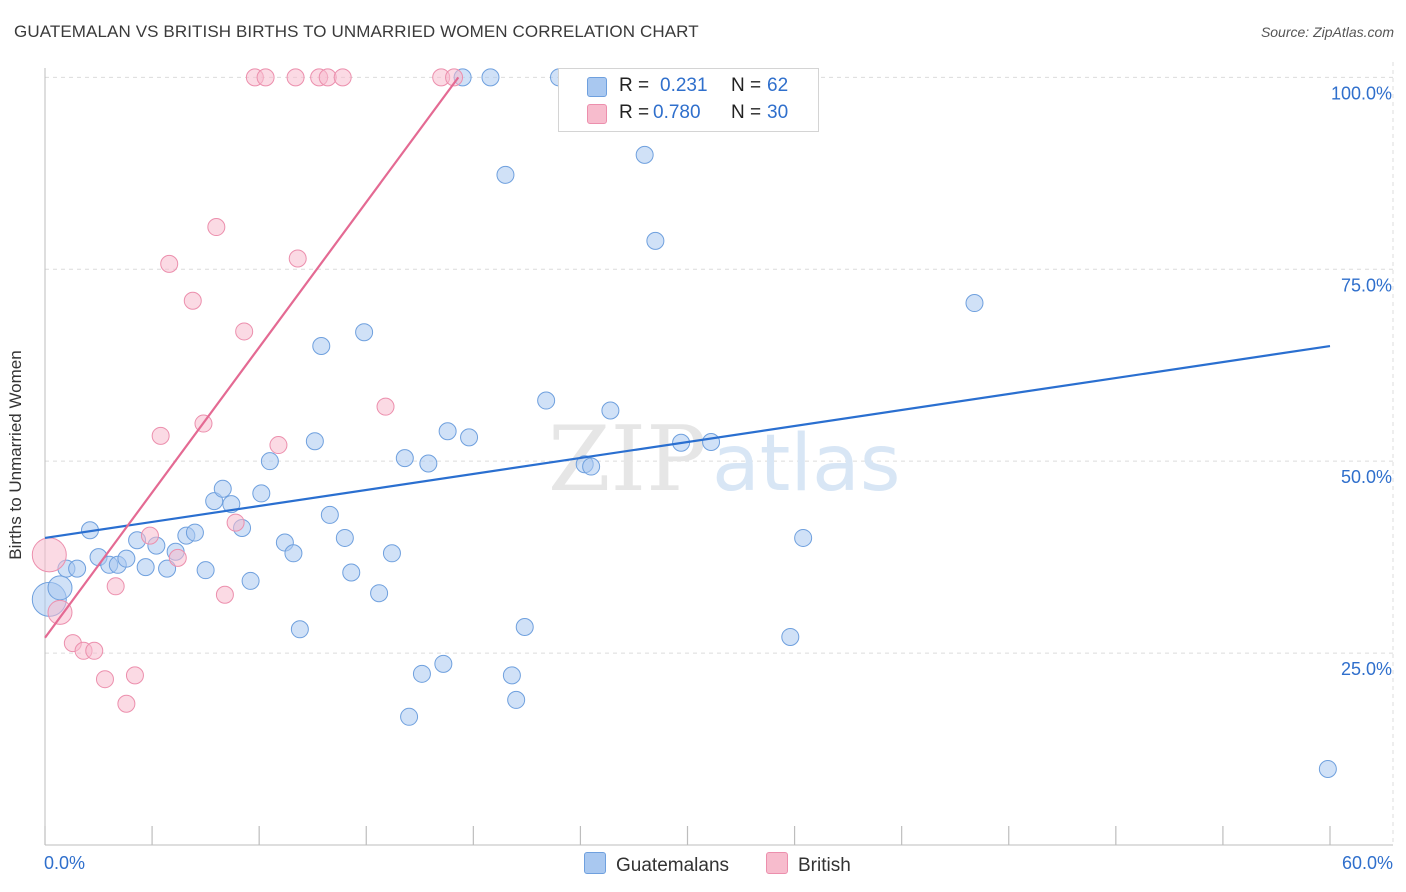 The image size is (1406, 892). Describe the element at coordinates (684, 85) in the screenshot. I see `legend-r-value: 0.231` at that location.